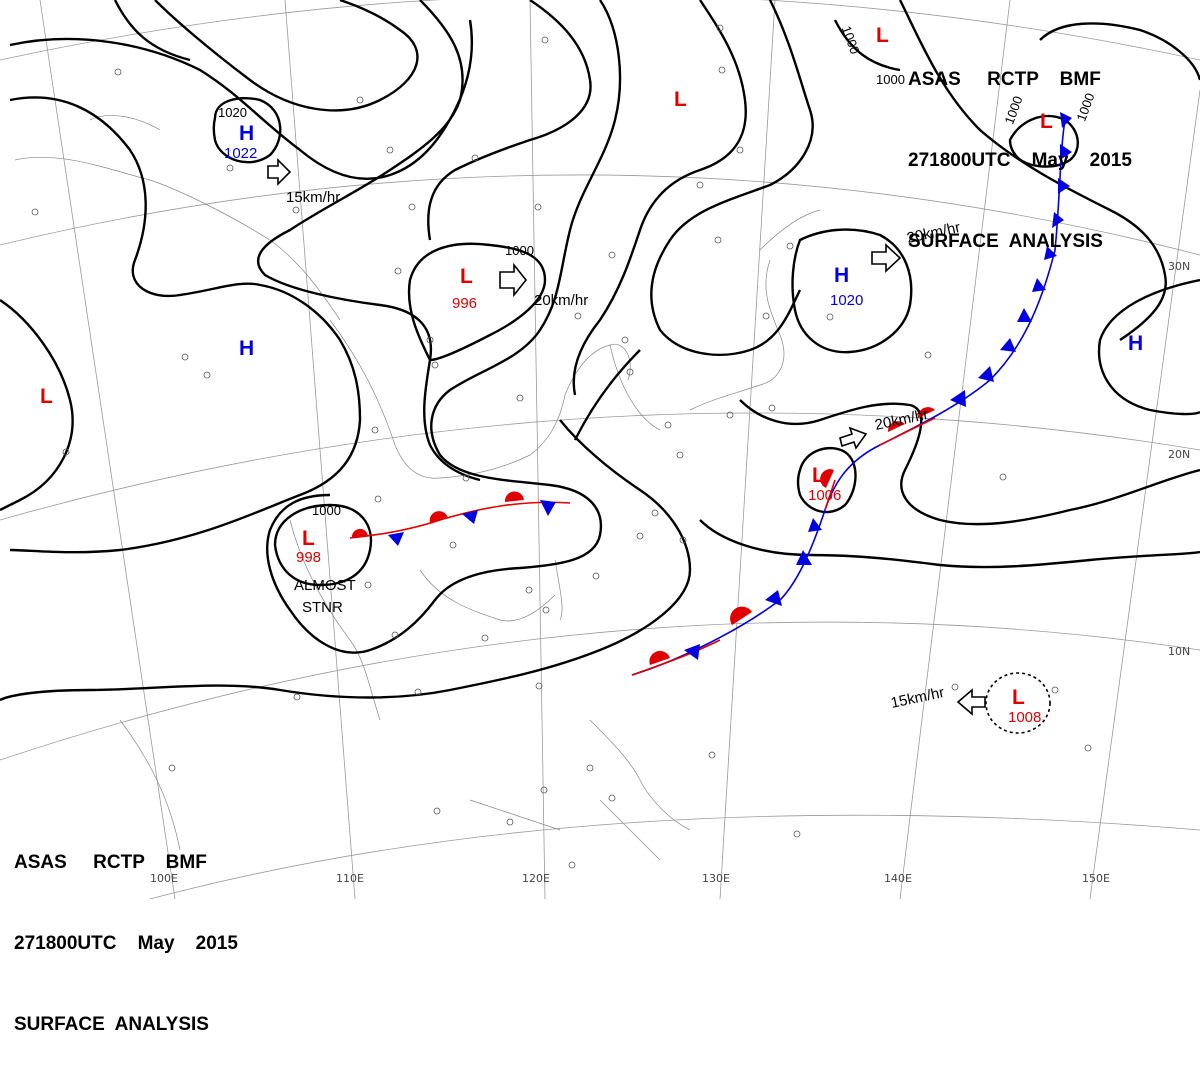  Describe the element at coordinates (240, 153) in the screenshot. I see `high-center-value: 1022` at that location.